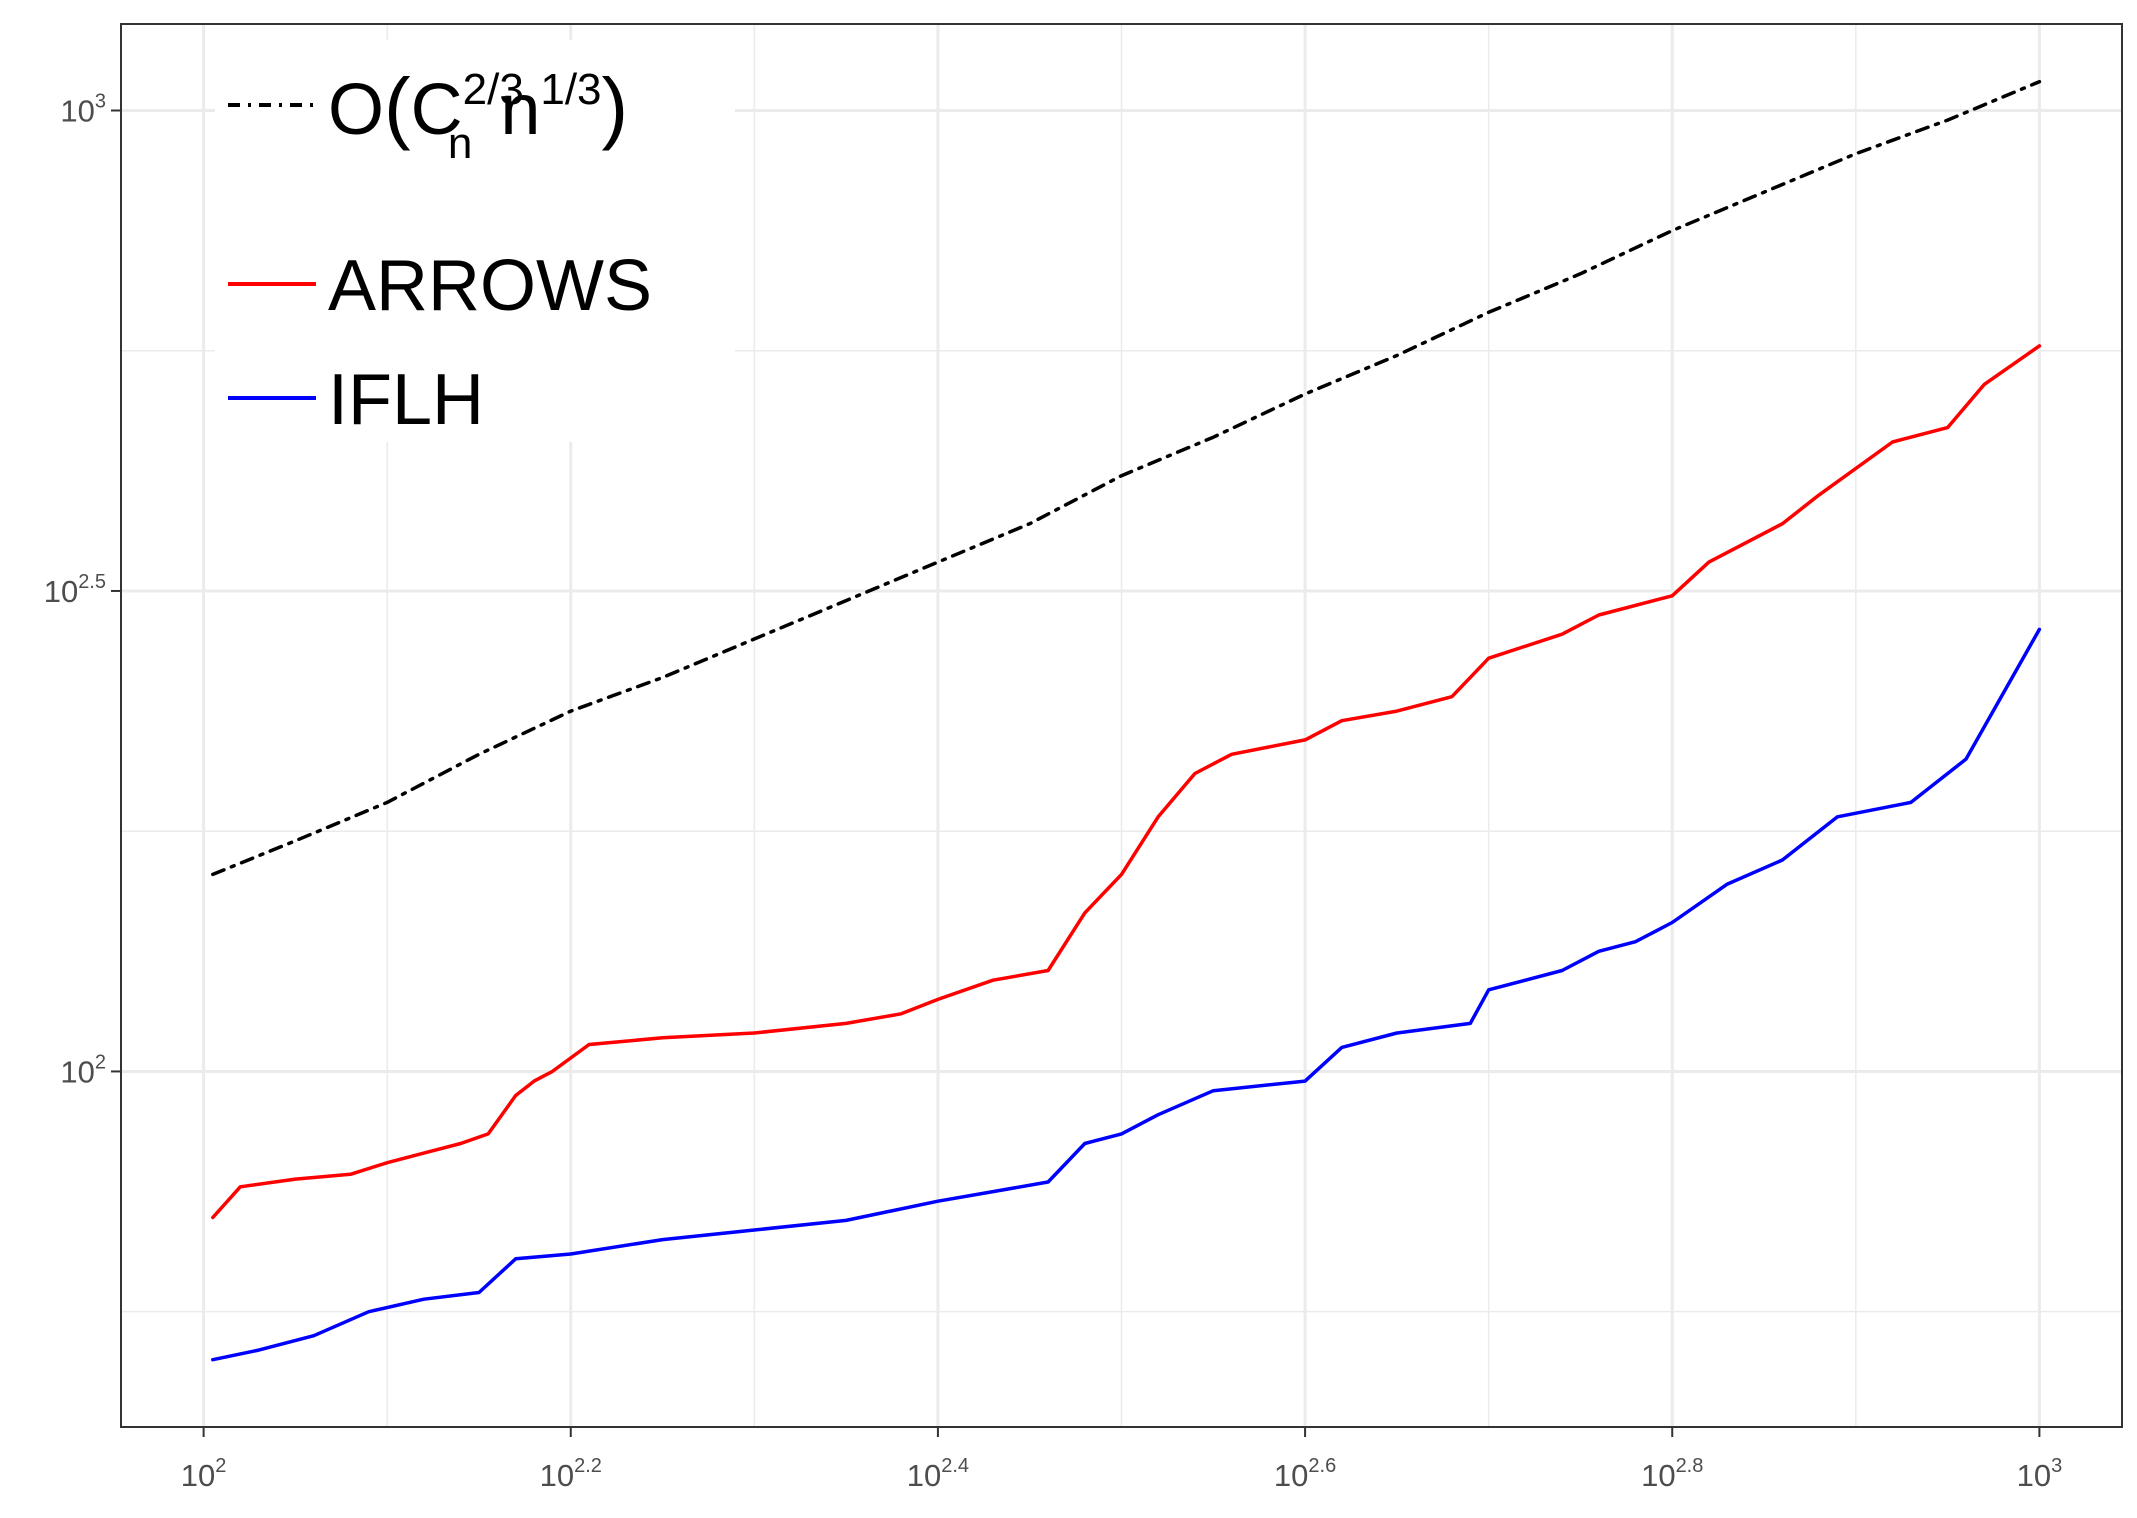 Image resolution: width=2137 pixels, height=1518 pixels. Describe the element at coordinates (83, 109) in the screenshot. I see `y-tick-label-2: 10³` at that location.